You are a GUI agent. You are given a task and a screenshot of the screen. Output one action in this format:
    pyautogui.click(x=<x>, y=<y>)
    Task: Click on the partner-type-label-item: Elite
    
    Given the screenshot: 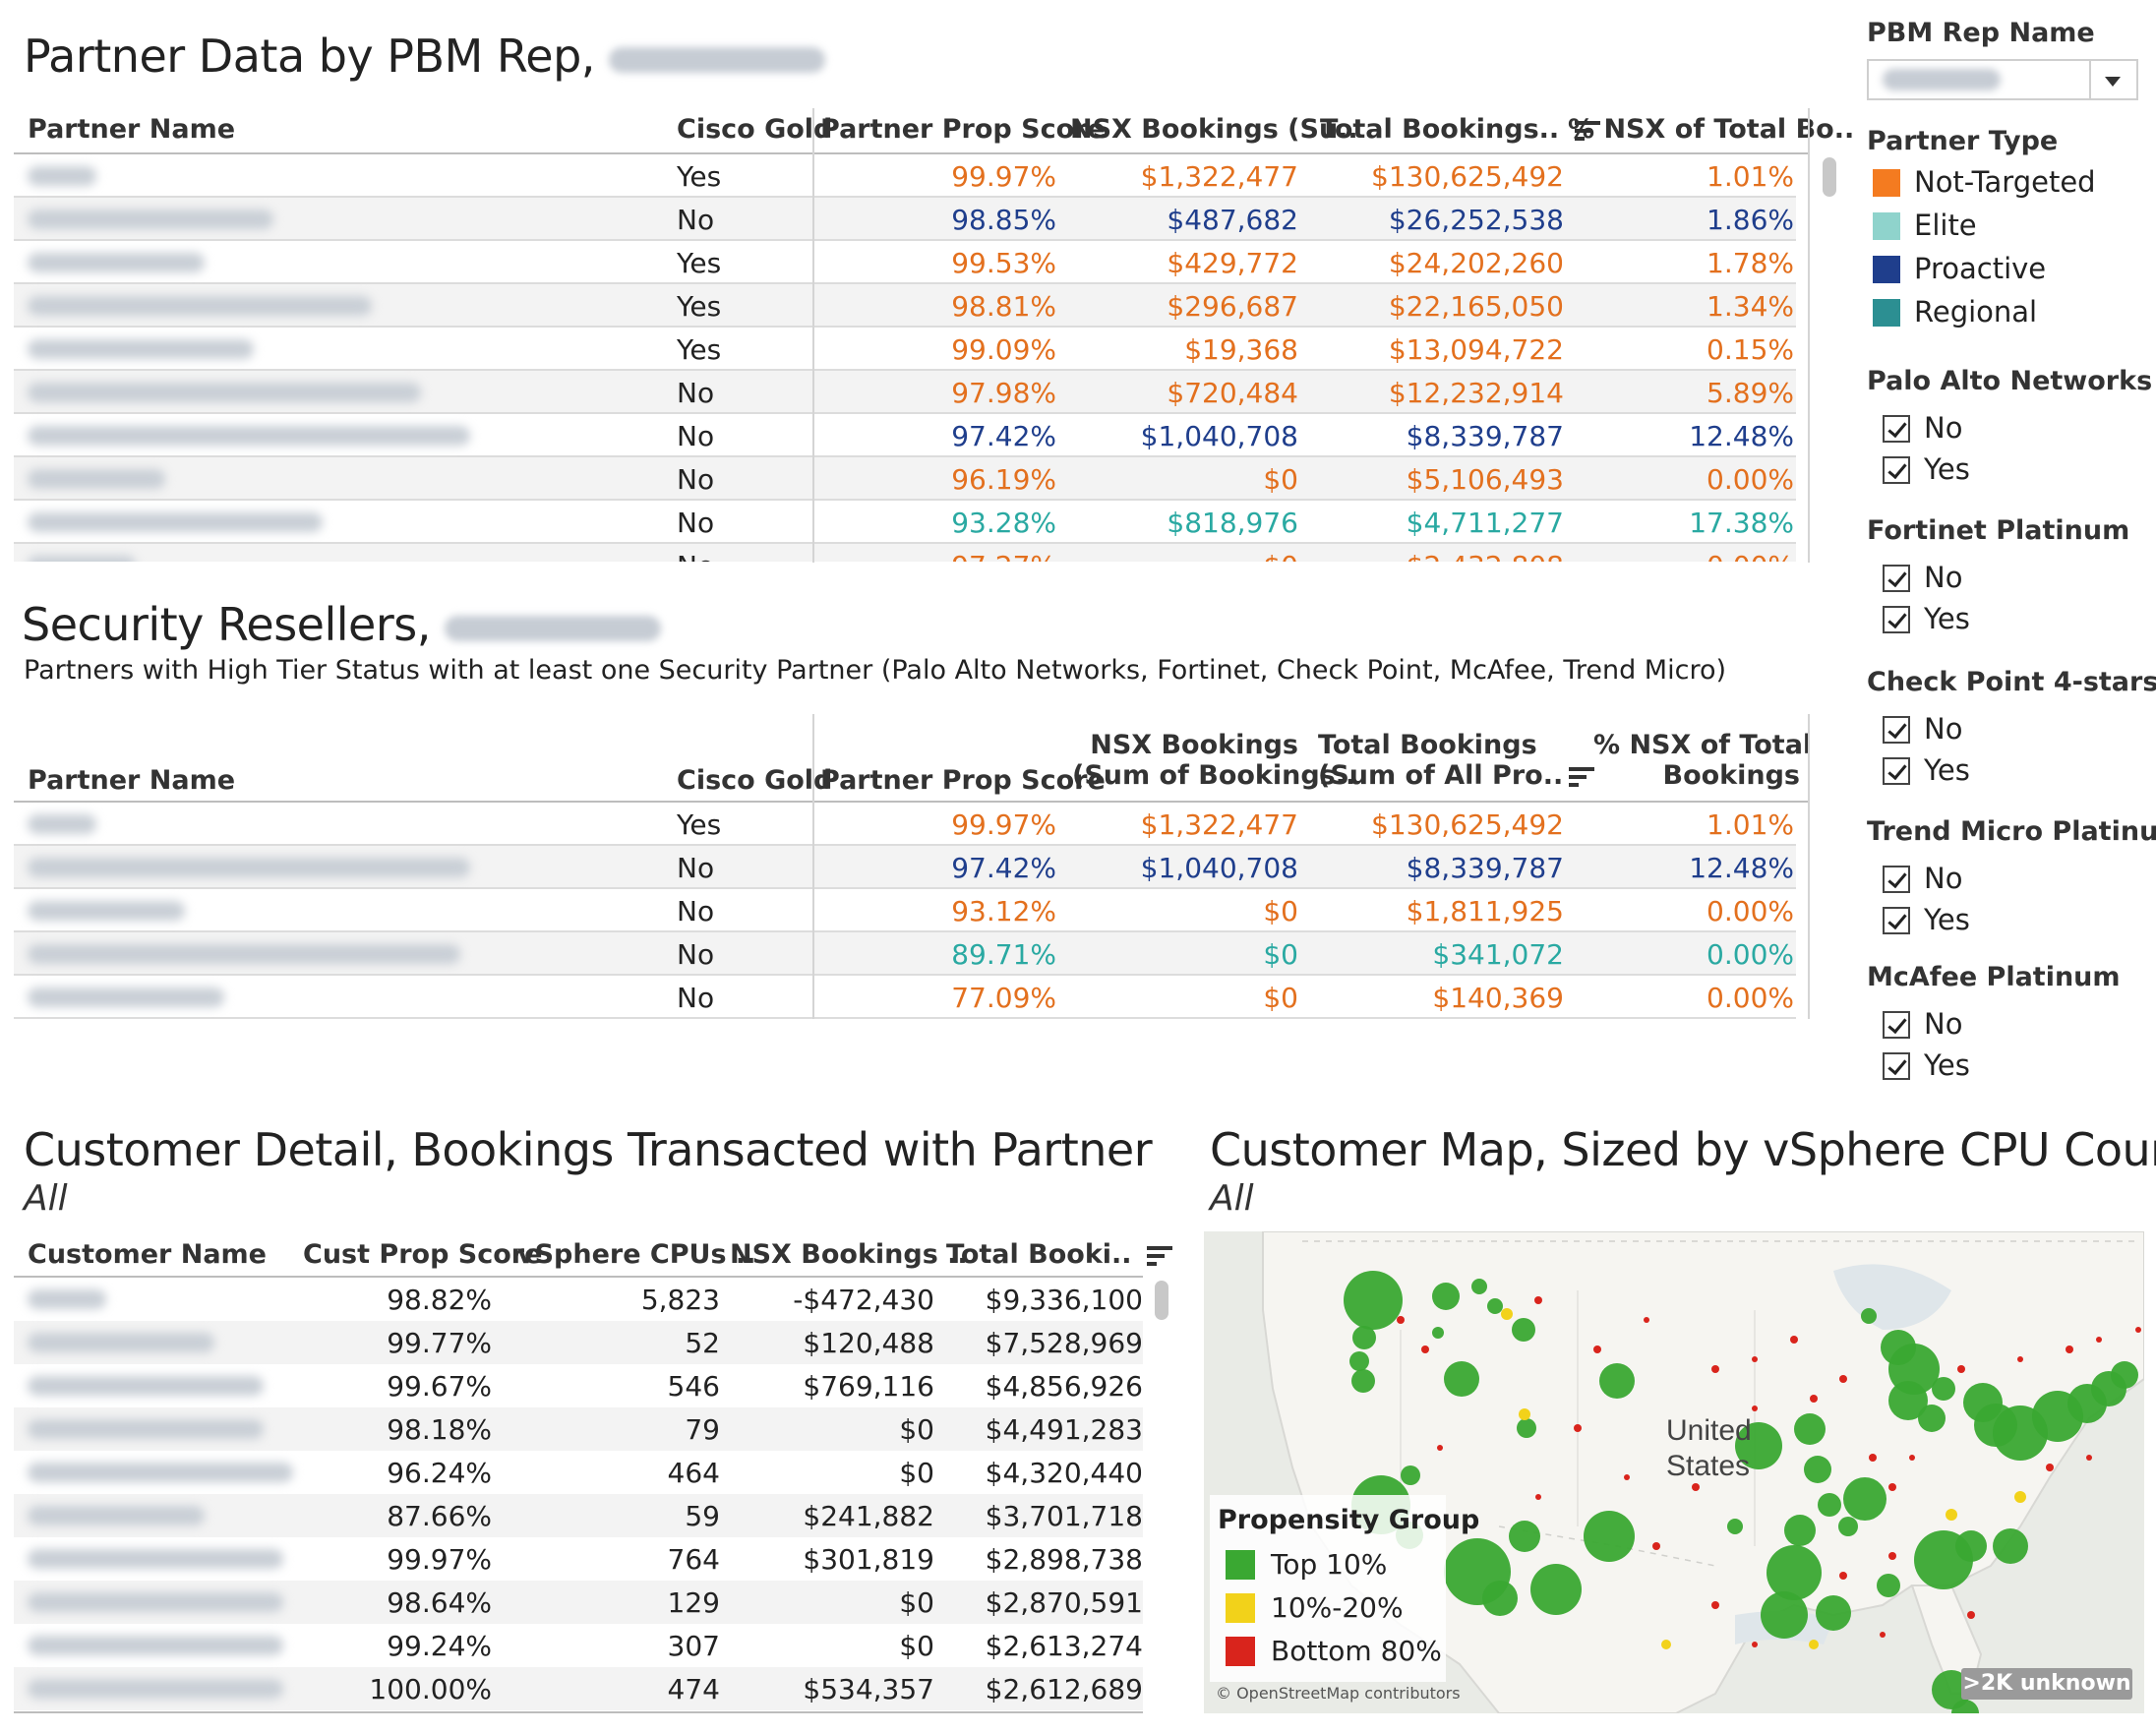 What is the action you would take?
    pyautogui.click(x=1945, y=225)
    